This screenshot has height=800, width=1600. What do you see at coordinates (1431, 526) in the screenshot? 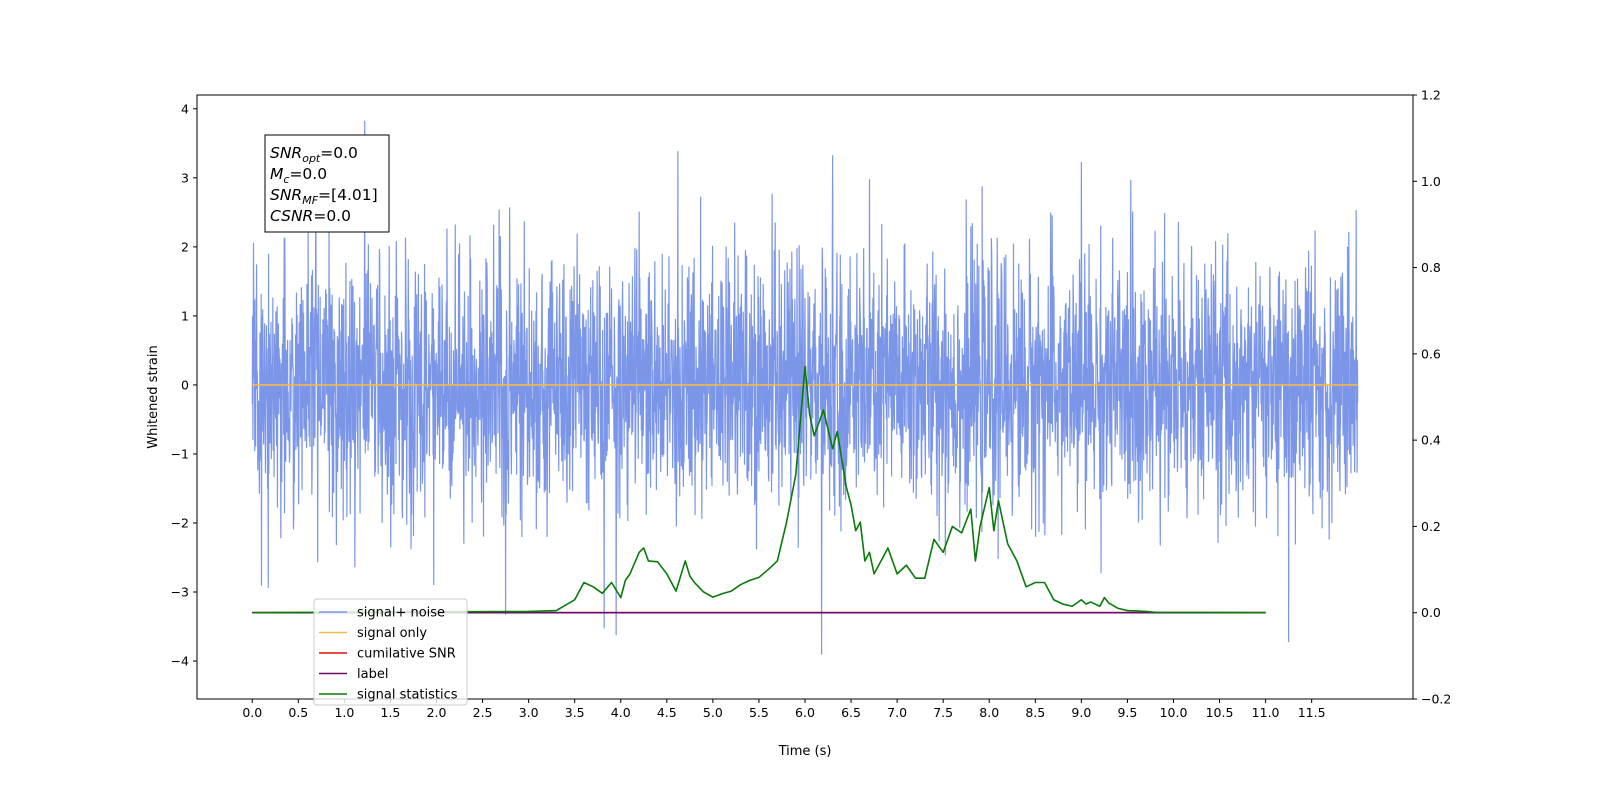
I see `y-right-tick-label: 0.2` at bounding box center [1431, 526].